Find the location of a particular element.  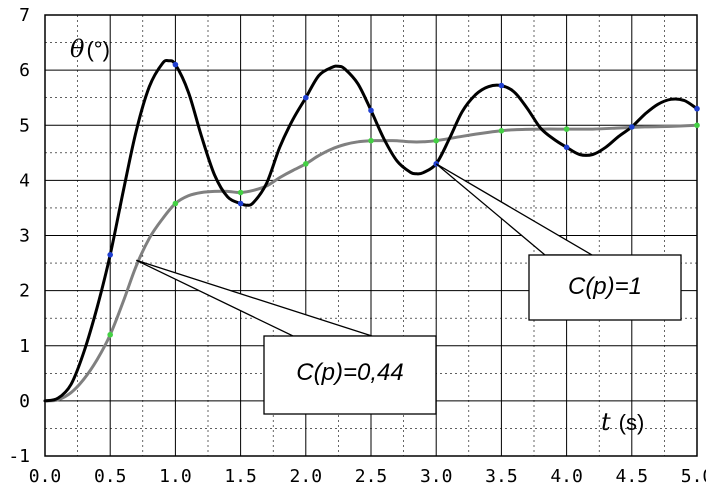

annotation-cp044-box is located at coordinates (350, 375).